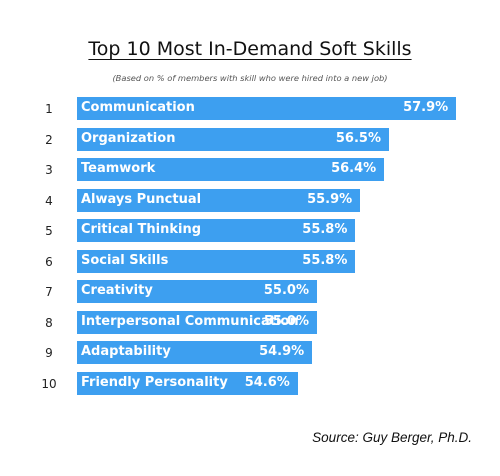 The image size is (500, 476). I want to click on category-label: Always Punctual, so click(141, 199).